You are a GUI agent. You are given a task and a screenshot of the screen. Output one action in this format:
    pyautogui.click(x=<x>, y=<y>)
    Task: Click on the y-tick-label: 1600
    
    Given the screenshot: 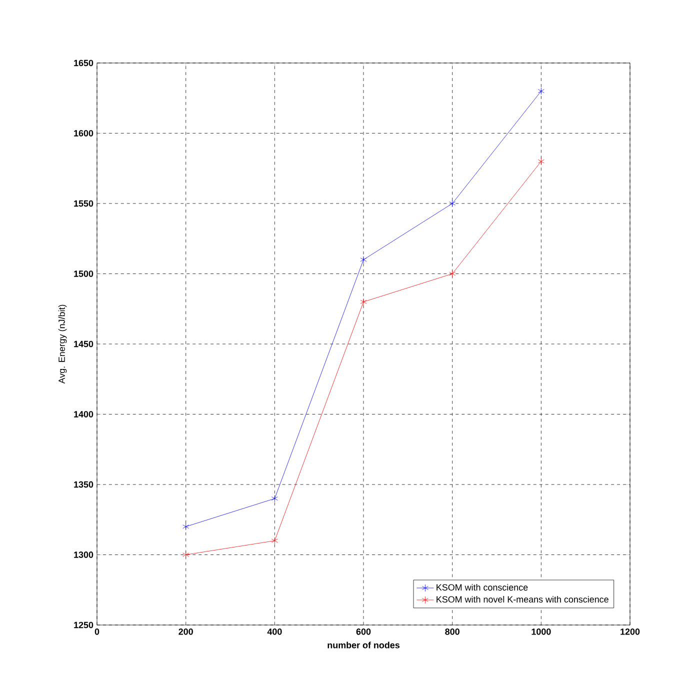 What is the action you would take?
    pyautogui.click(x=84, y=133)
    